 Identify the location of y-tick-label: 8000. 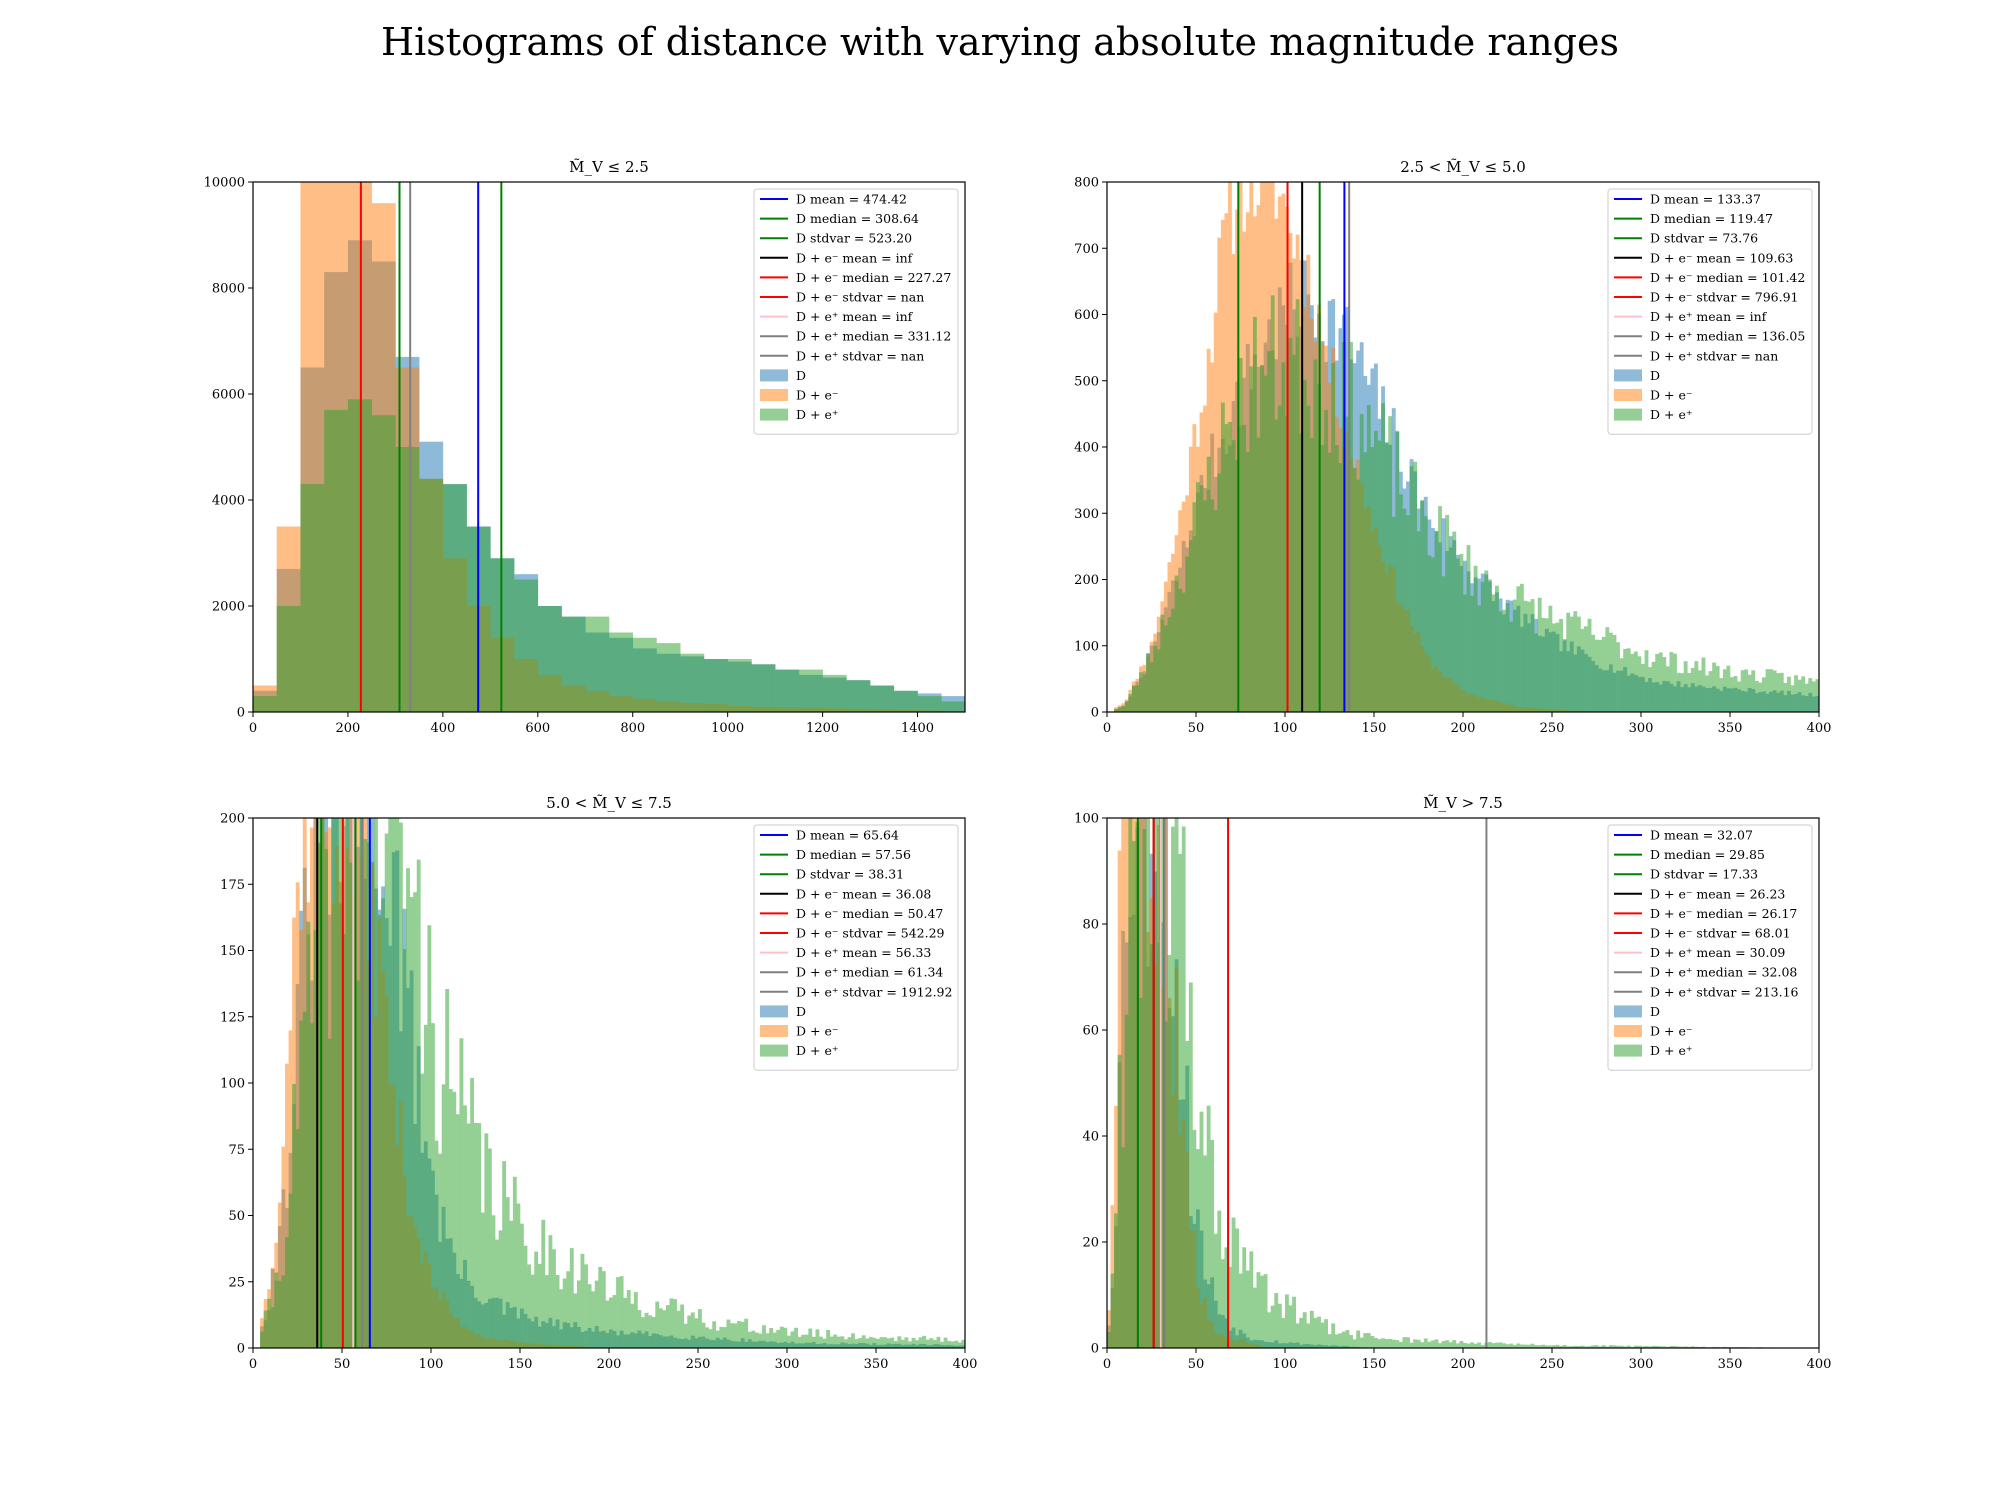
(228, 289).